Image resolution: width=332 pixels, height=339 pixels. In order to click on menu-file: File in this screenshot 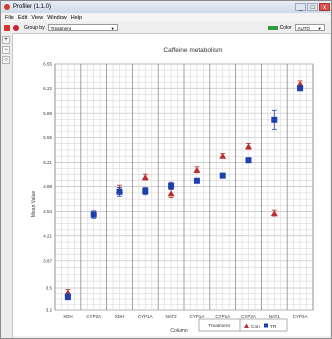, I will do `click(9, 17)`.